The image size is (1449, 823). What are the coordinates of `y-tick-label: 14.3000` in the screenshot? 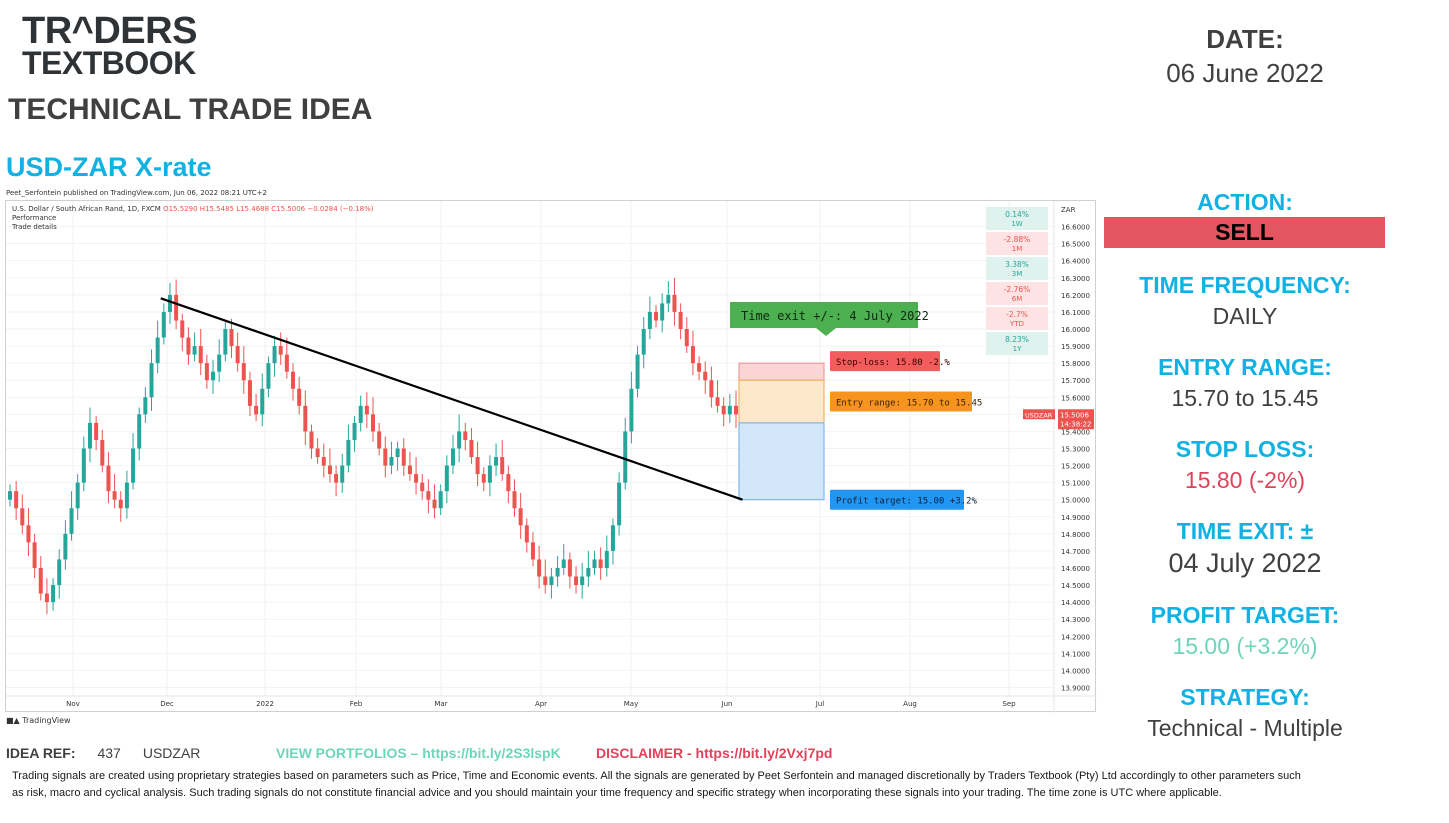 It's located at (1075, 620).